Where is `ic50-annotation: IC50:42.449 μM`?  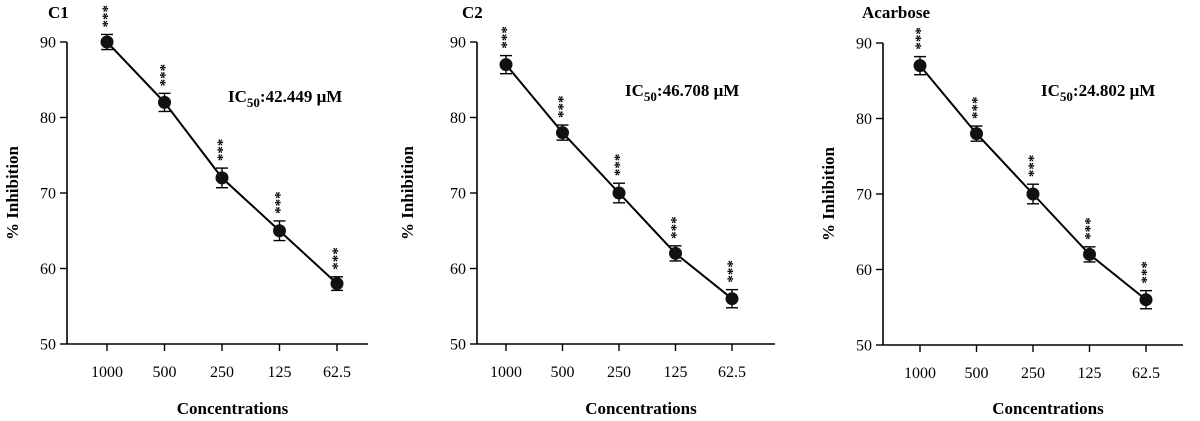 ic50-annotation: IC50:42.449 μM is located at coordinates (285, 98).